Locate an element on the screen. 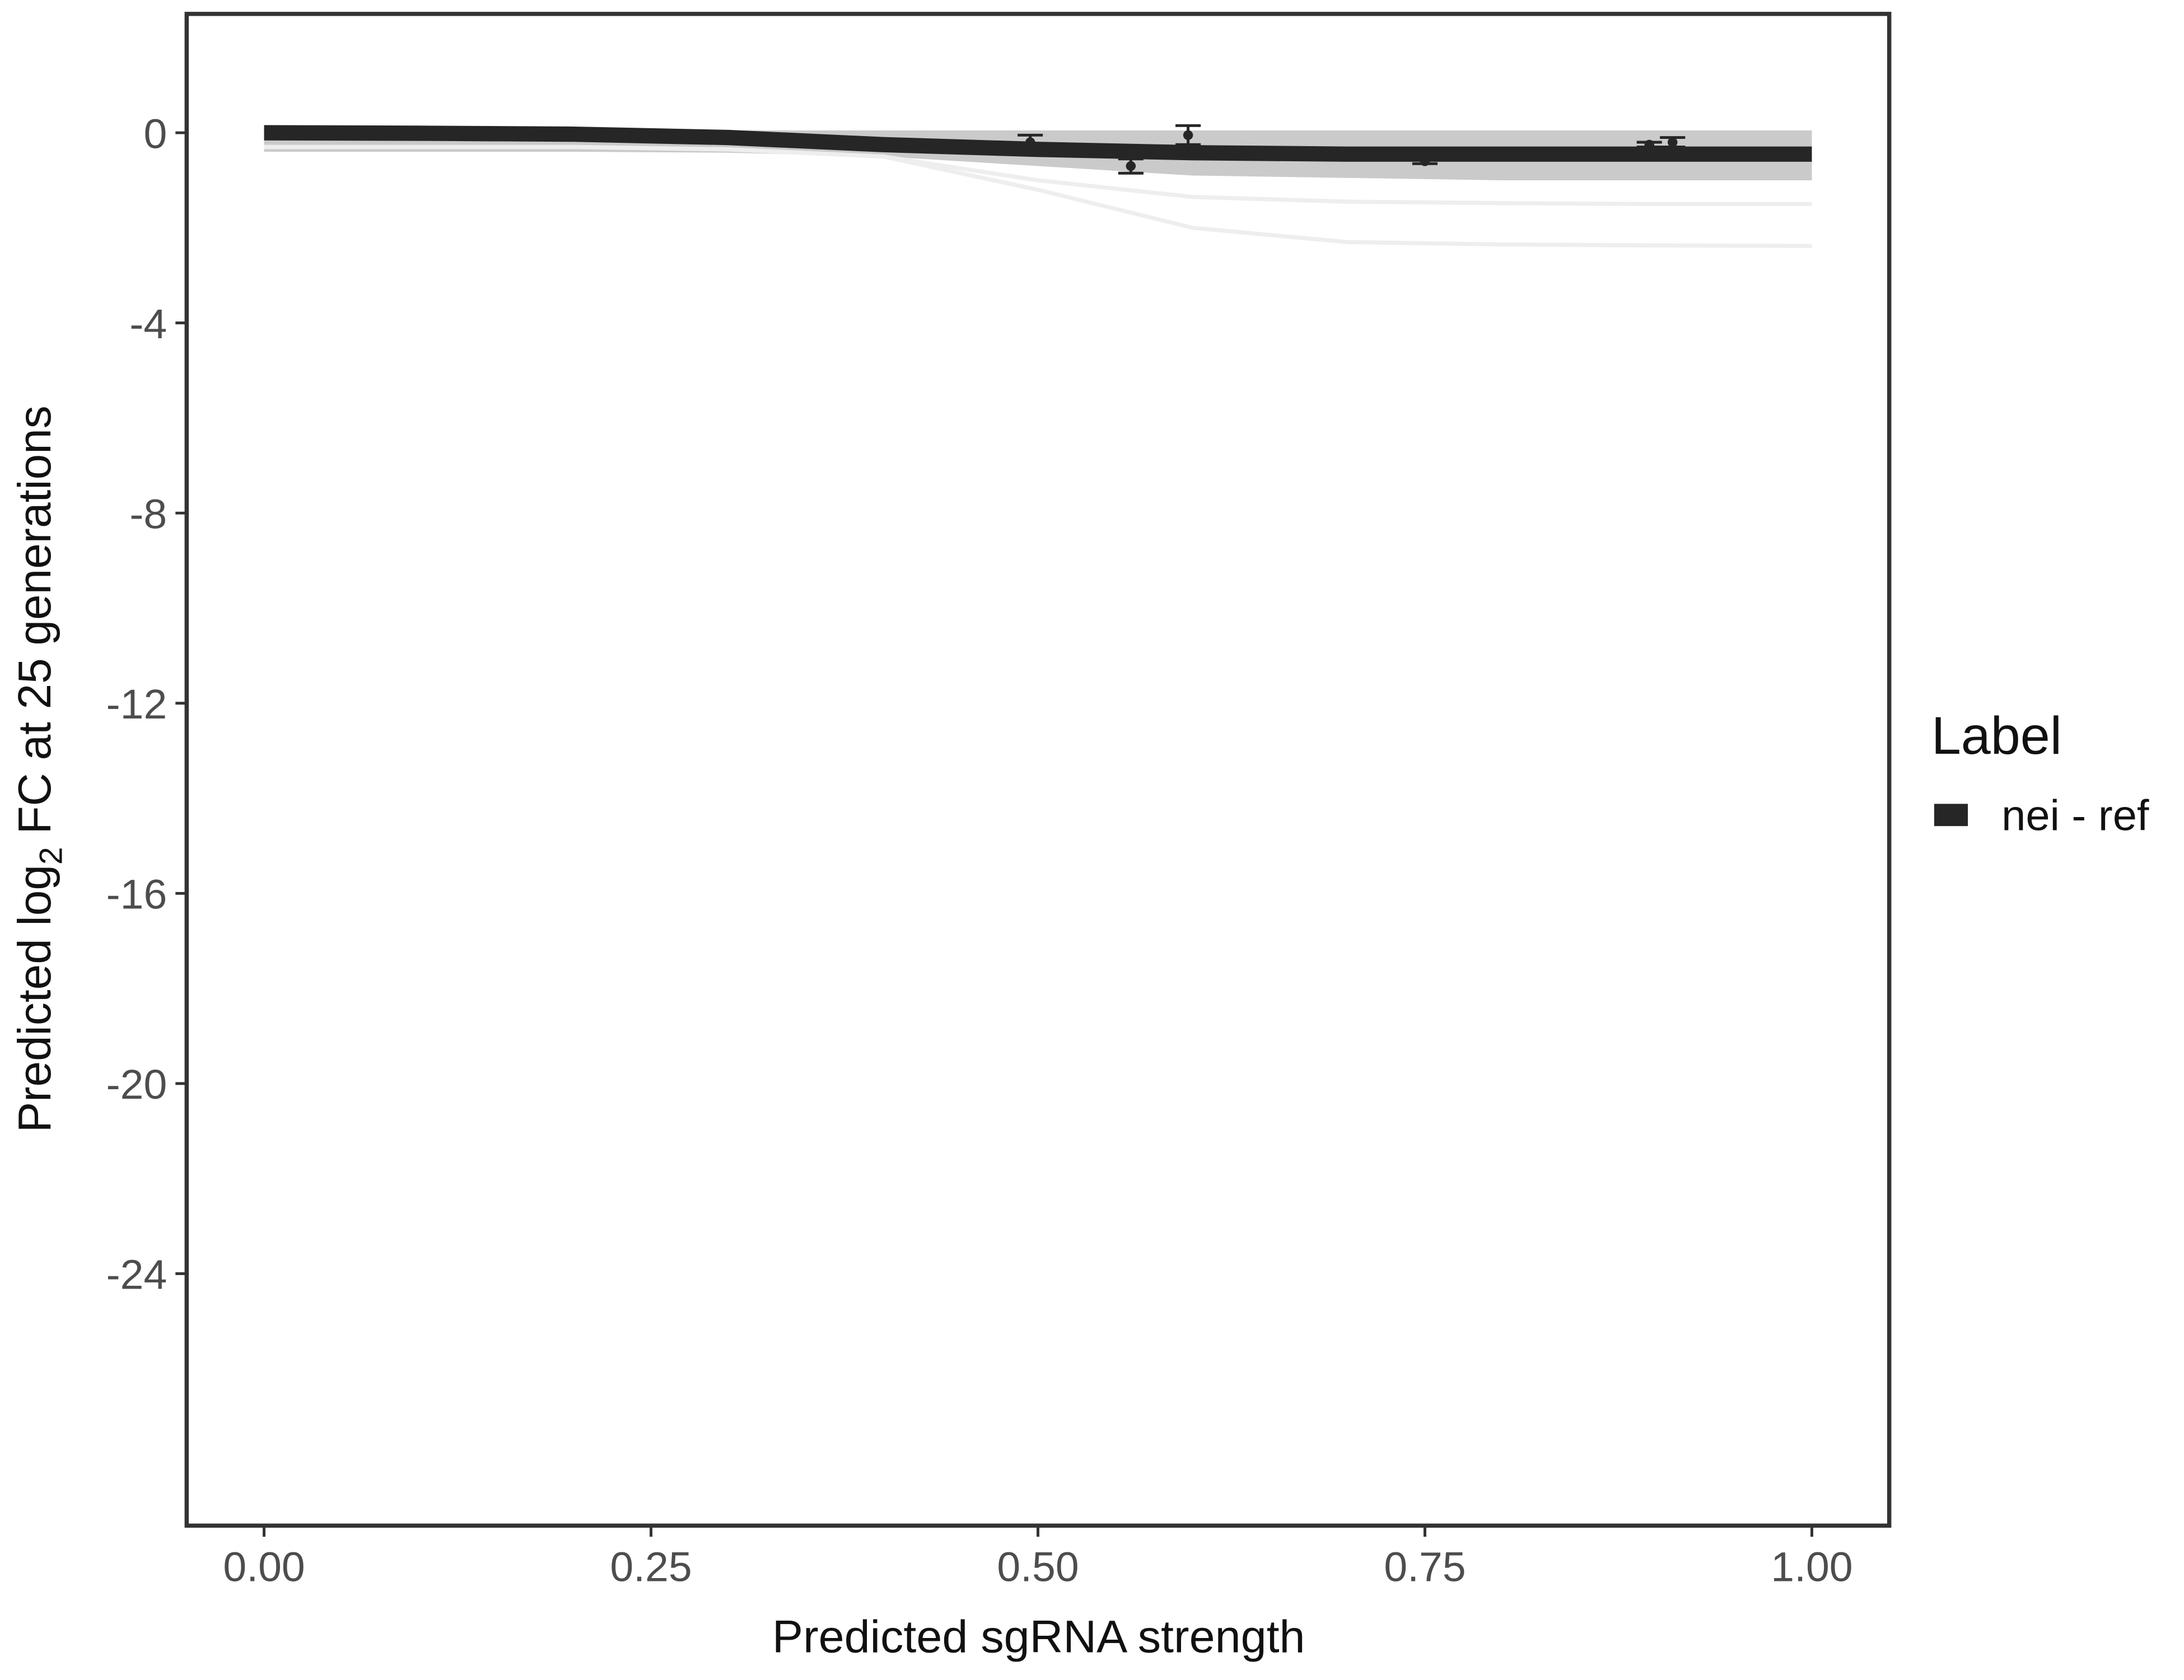 The height and width of the screenshot is (1680, 2184). x-tick-label: 0.25 is located at coordinates (651, 1567).